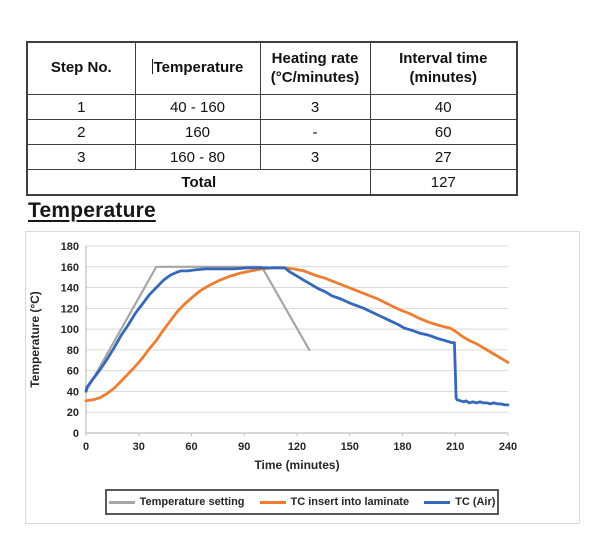 Image resolution: width=600 pixels, height=534 pixels. I want to click on table-cell: 1, so click(81, 107).